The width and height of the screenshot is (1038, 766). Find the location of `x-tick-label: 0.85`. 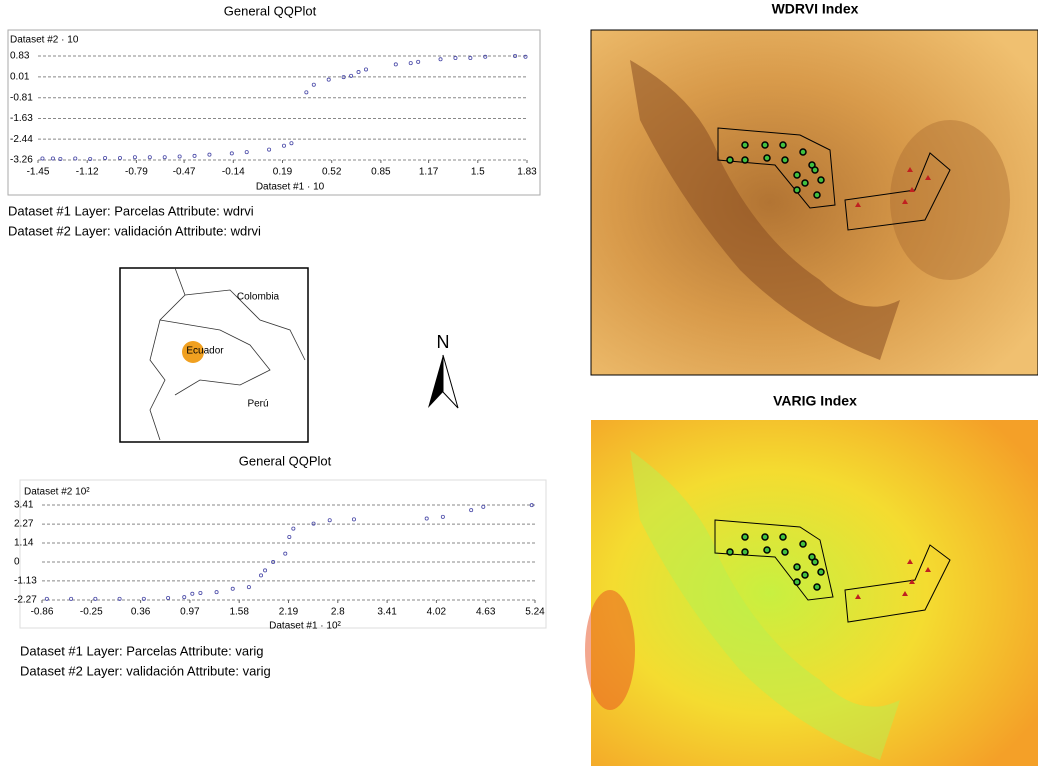

x-tick-label: 0.85 is located at coordinates (381, 172).